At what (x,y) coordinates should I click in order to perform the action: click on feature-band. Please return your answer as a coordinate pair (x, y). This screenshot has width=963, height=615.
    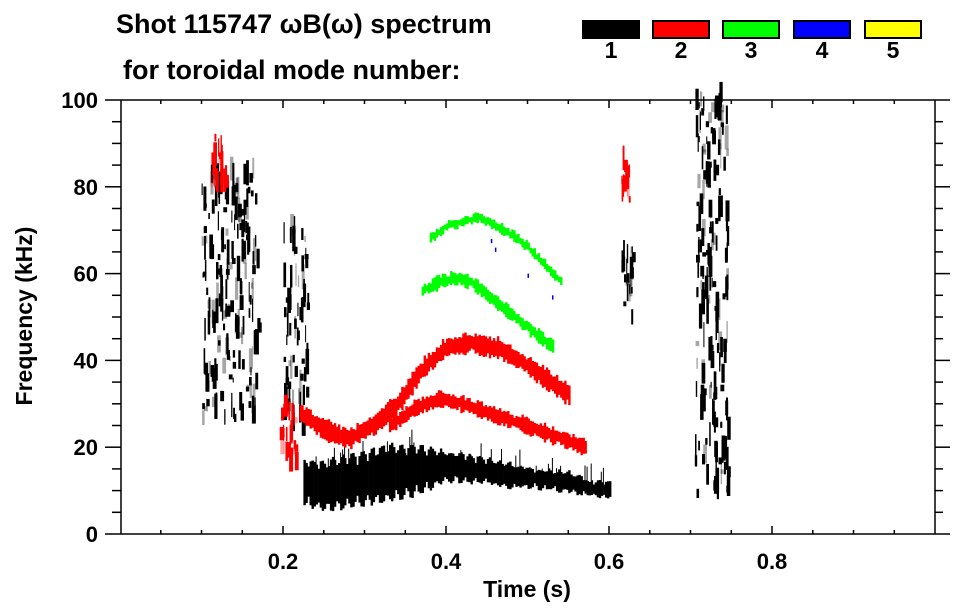
    Looking at the image, I should click on (457, 470).